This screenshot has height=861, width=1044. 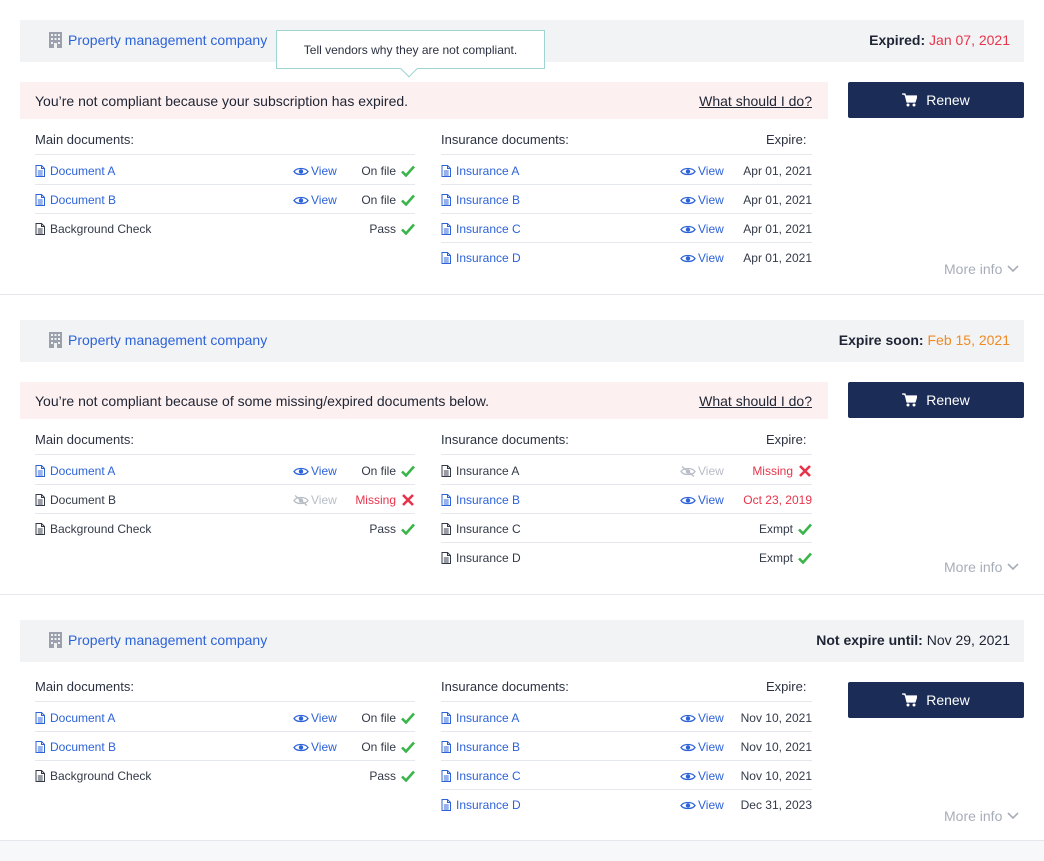 What do you see at coordinates (881, 340) in the screenshot?
I see `status-label: Expire soon:` at bounding box center [881, 340].